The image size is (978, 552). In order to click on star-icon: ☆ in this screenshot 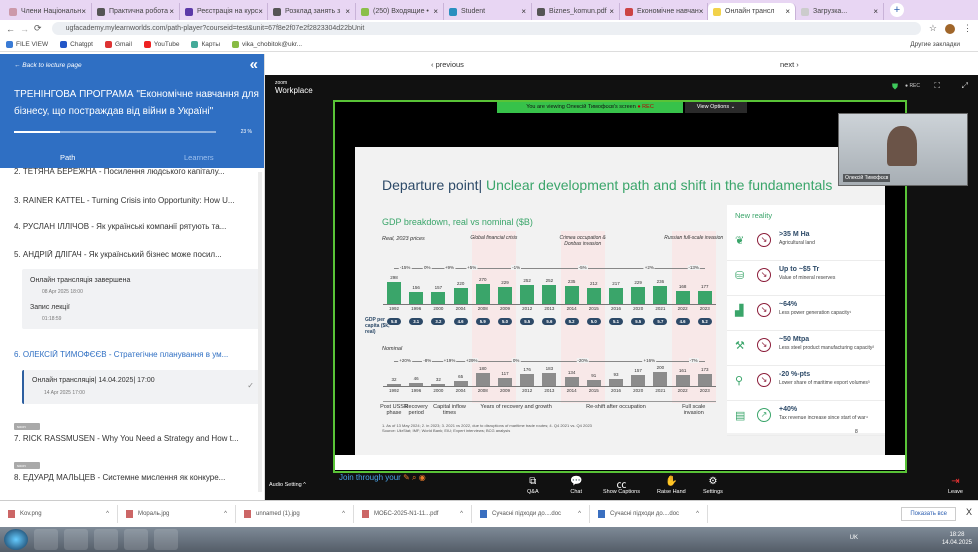, I will do `click(932, 28)`.